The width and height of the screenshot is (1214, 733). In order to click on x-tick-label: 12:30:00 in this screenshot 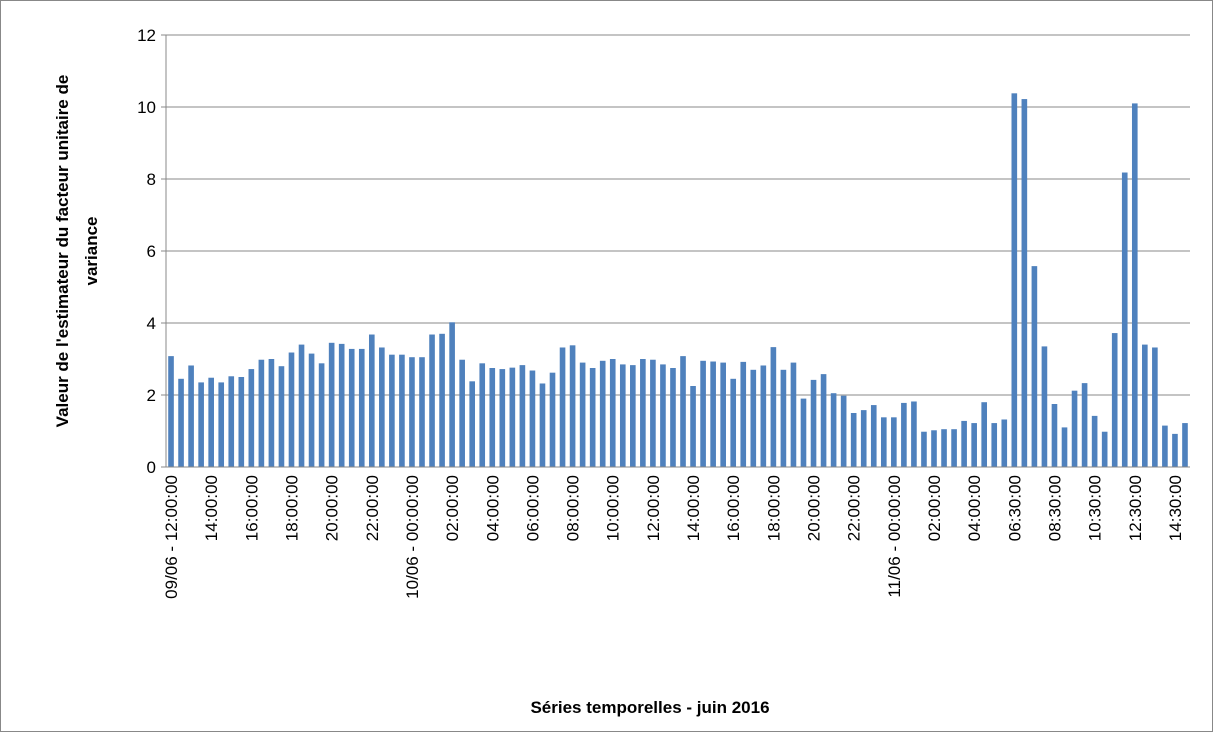, I will do `click(1135, 508)`.